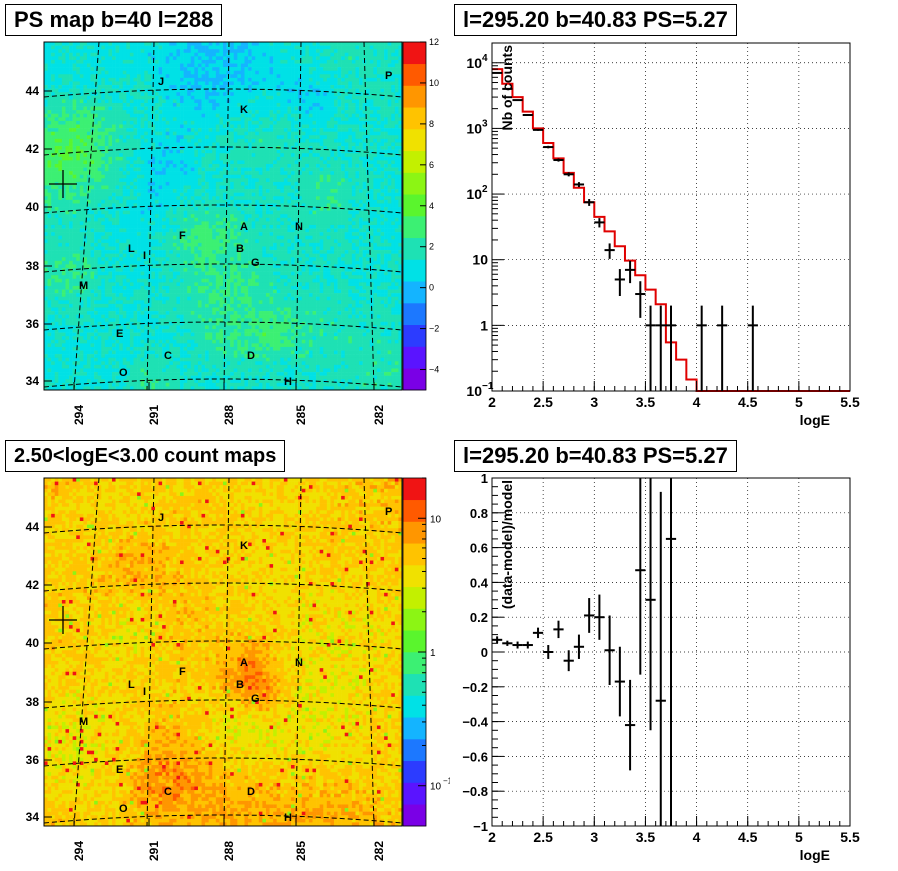 Image resolution: width=898 pixels, height=871 pixels. Describe the element at coordinates (33, 527) in the screenshot. I see `count-map-lat-label: 44` at that location.